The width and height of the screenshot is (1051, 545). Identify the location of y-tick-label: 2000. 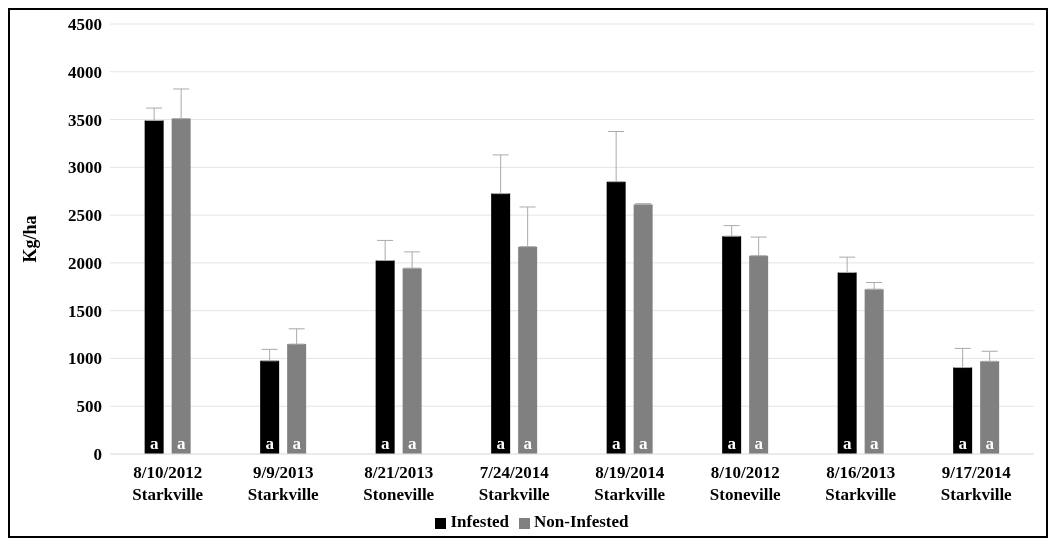
(85, 263).